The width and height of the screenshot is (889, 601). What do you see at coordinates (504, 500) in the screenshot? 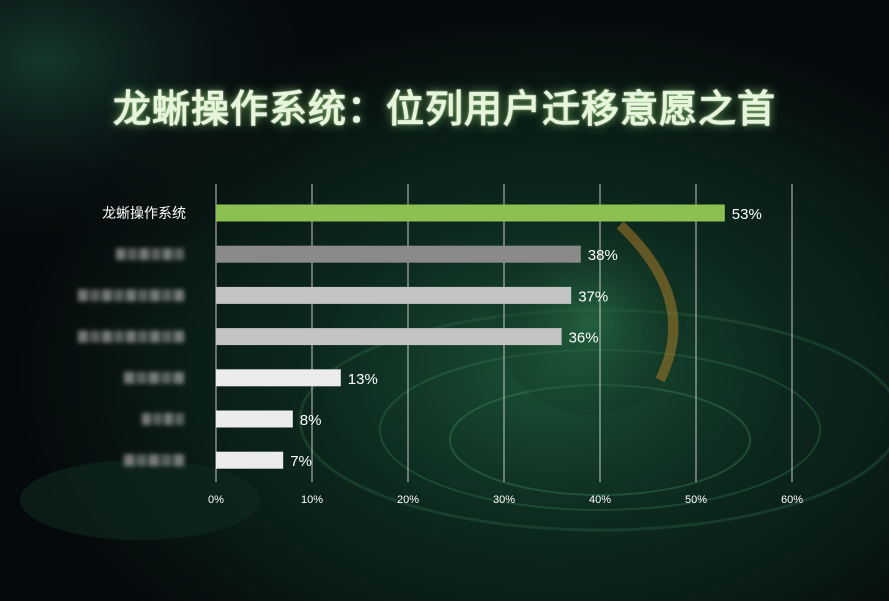
I see `x-tick-label: 30%` at bounding box center [504, 500].